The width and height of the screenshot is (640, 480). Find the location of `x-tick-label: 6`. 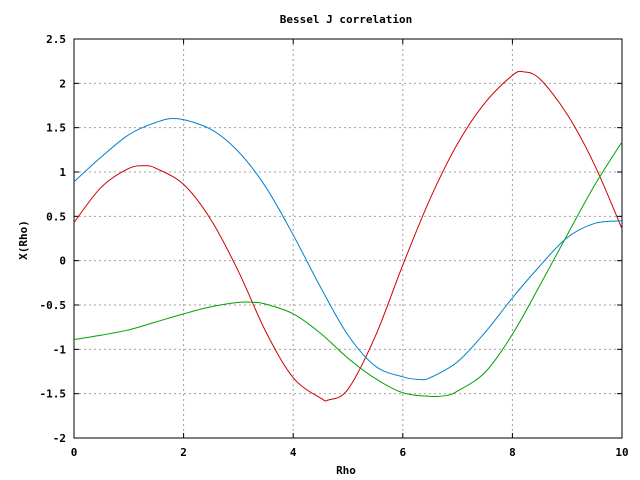

x-tick-label: 6 is located at coordinates (402, 452).